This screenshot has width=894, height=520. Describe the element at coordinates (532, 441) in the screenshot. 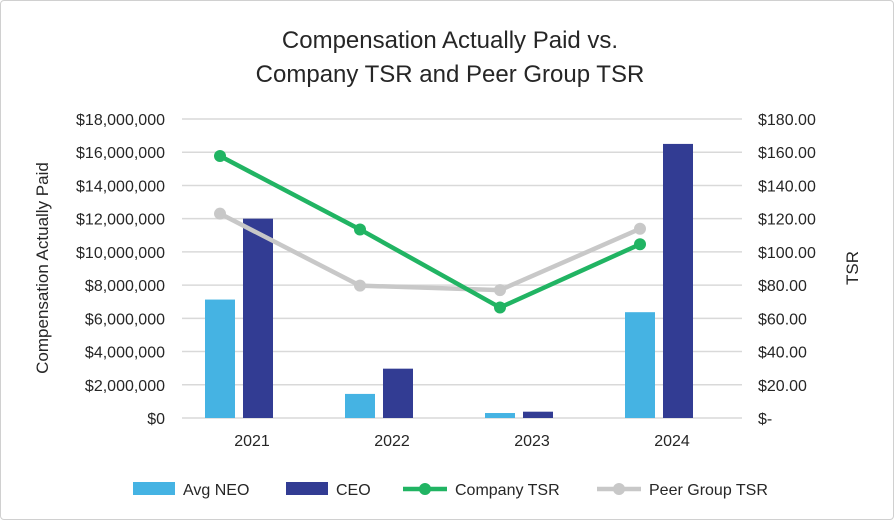

I see `x-tick-label: 2023` at that location.